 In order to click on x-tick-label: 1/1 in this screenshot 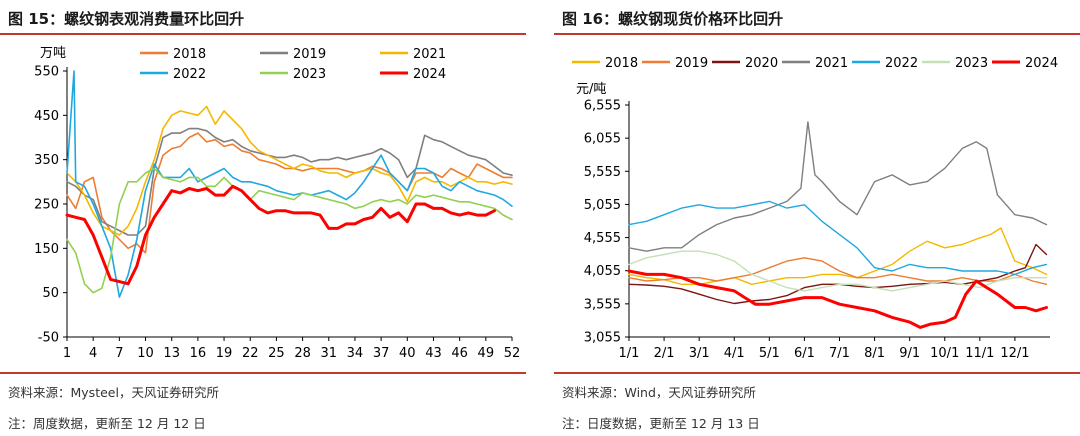, I will do `click(629, 353)`.